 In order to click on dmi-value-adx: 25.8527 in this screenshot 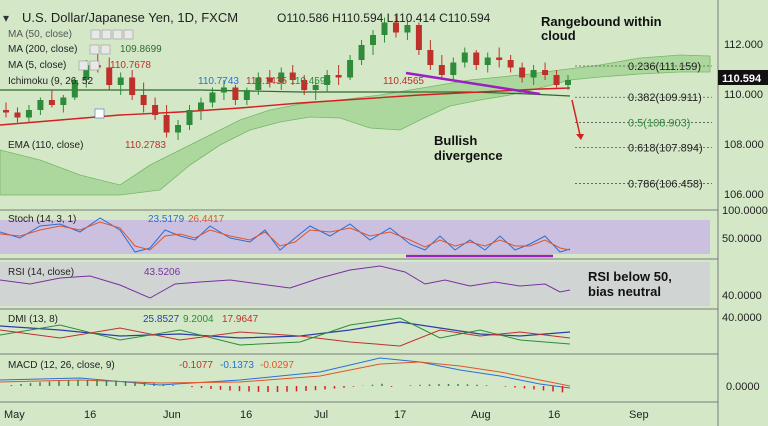, I will do `click(161, 319)`.